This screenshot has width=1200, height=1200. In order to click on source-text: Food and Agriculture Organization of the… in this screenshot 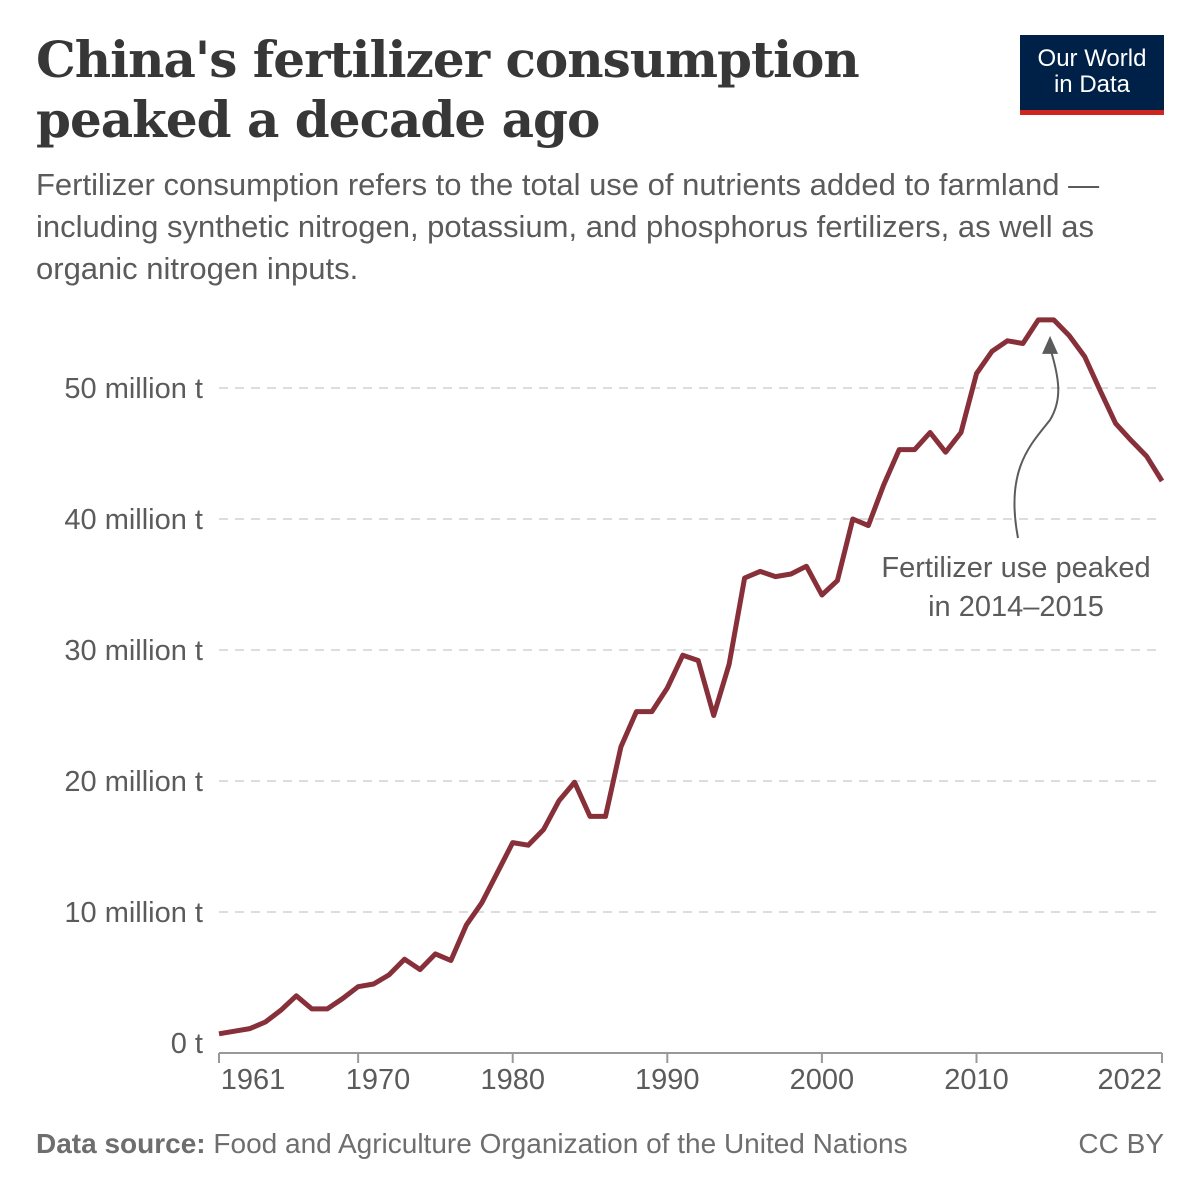, I will do `click(560, 1143)`.